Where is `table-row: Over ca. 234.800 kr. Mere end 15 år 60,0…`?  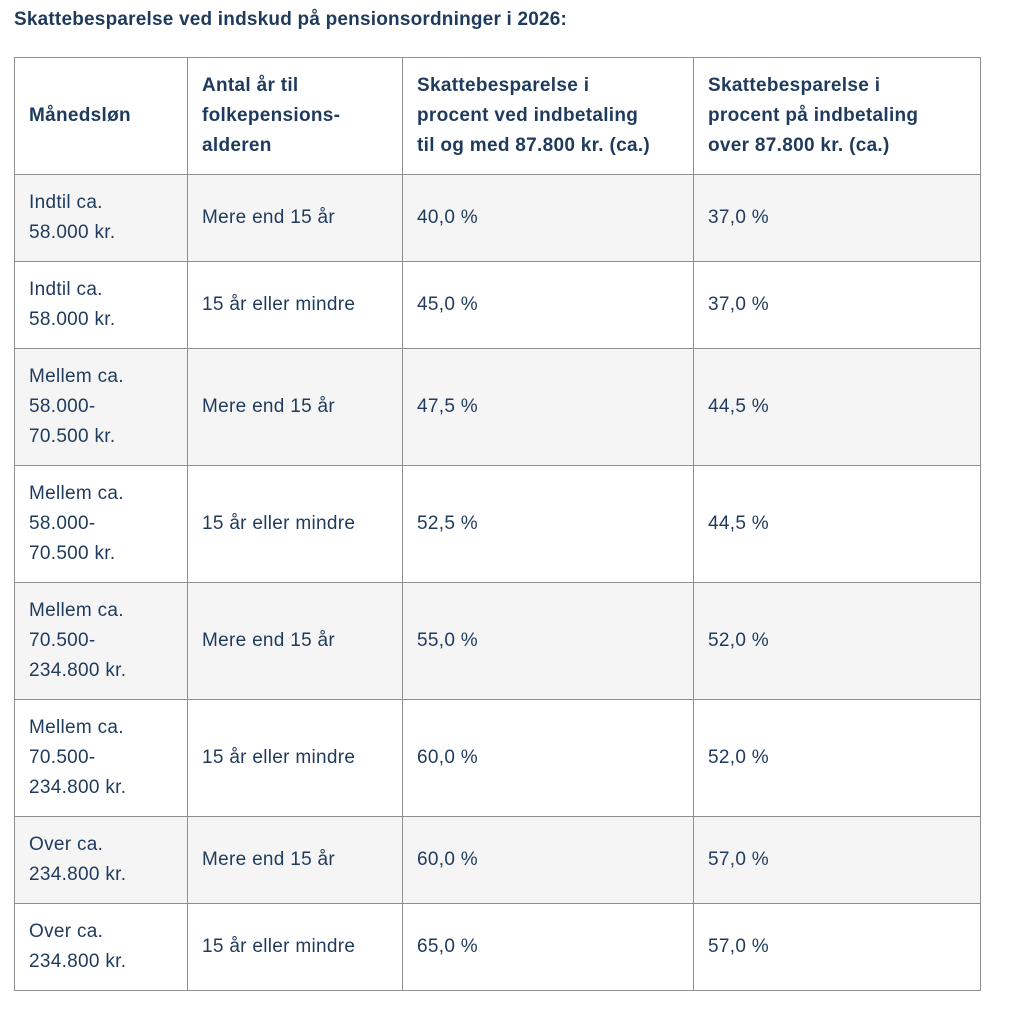
table-row: Over ca. 234.800 kr. Mere end 15 år 60,0… is located at coordinates (497, 860).